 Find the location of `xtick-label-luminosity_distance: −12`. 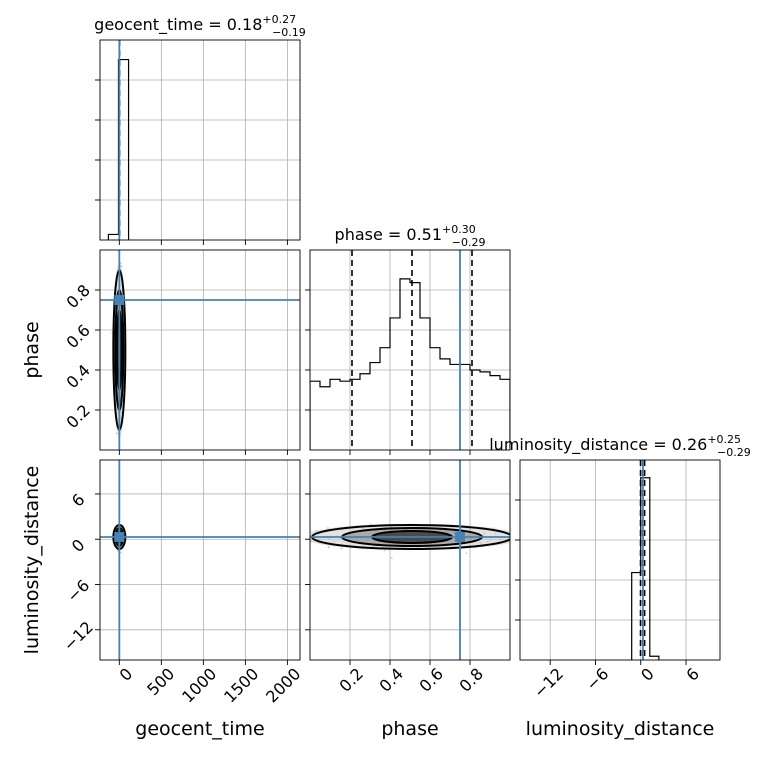

xtick-label-luminosity_distance: −12 is located at coordinates (548, 682).